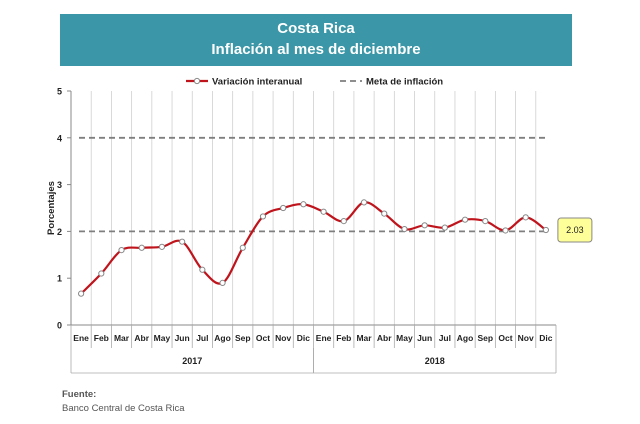 Image resolution: width=640 pixels, height=424 pixels. I want to click on legend-marker-variacion, so click(197, 81).